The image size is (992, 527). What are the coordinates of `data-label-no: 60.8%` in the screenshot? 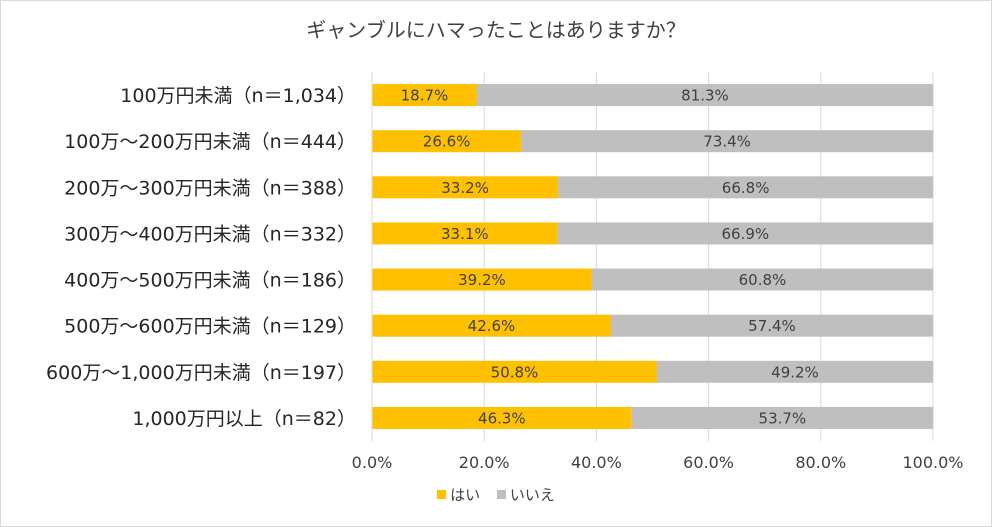 It's located at (763, 280).